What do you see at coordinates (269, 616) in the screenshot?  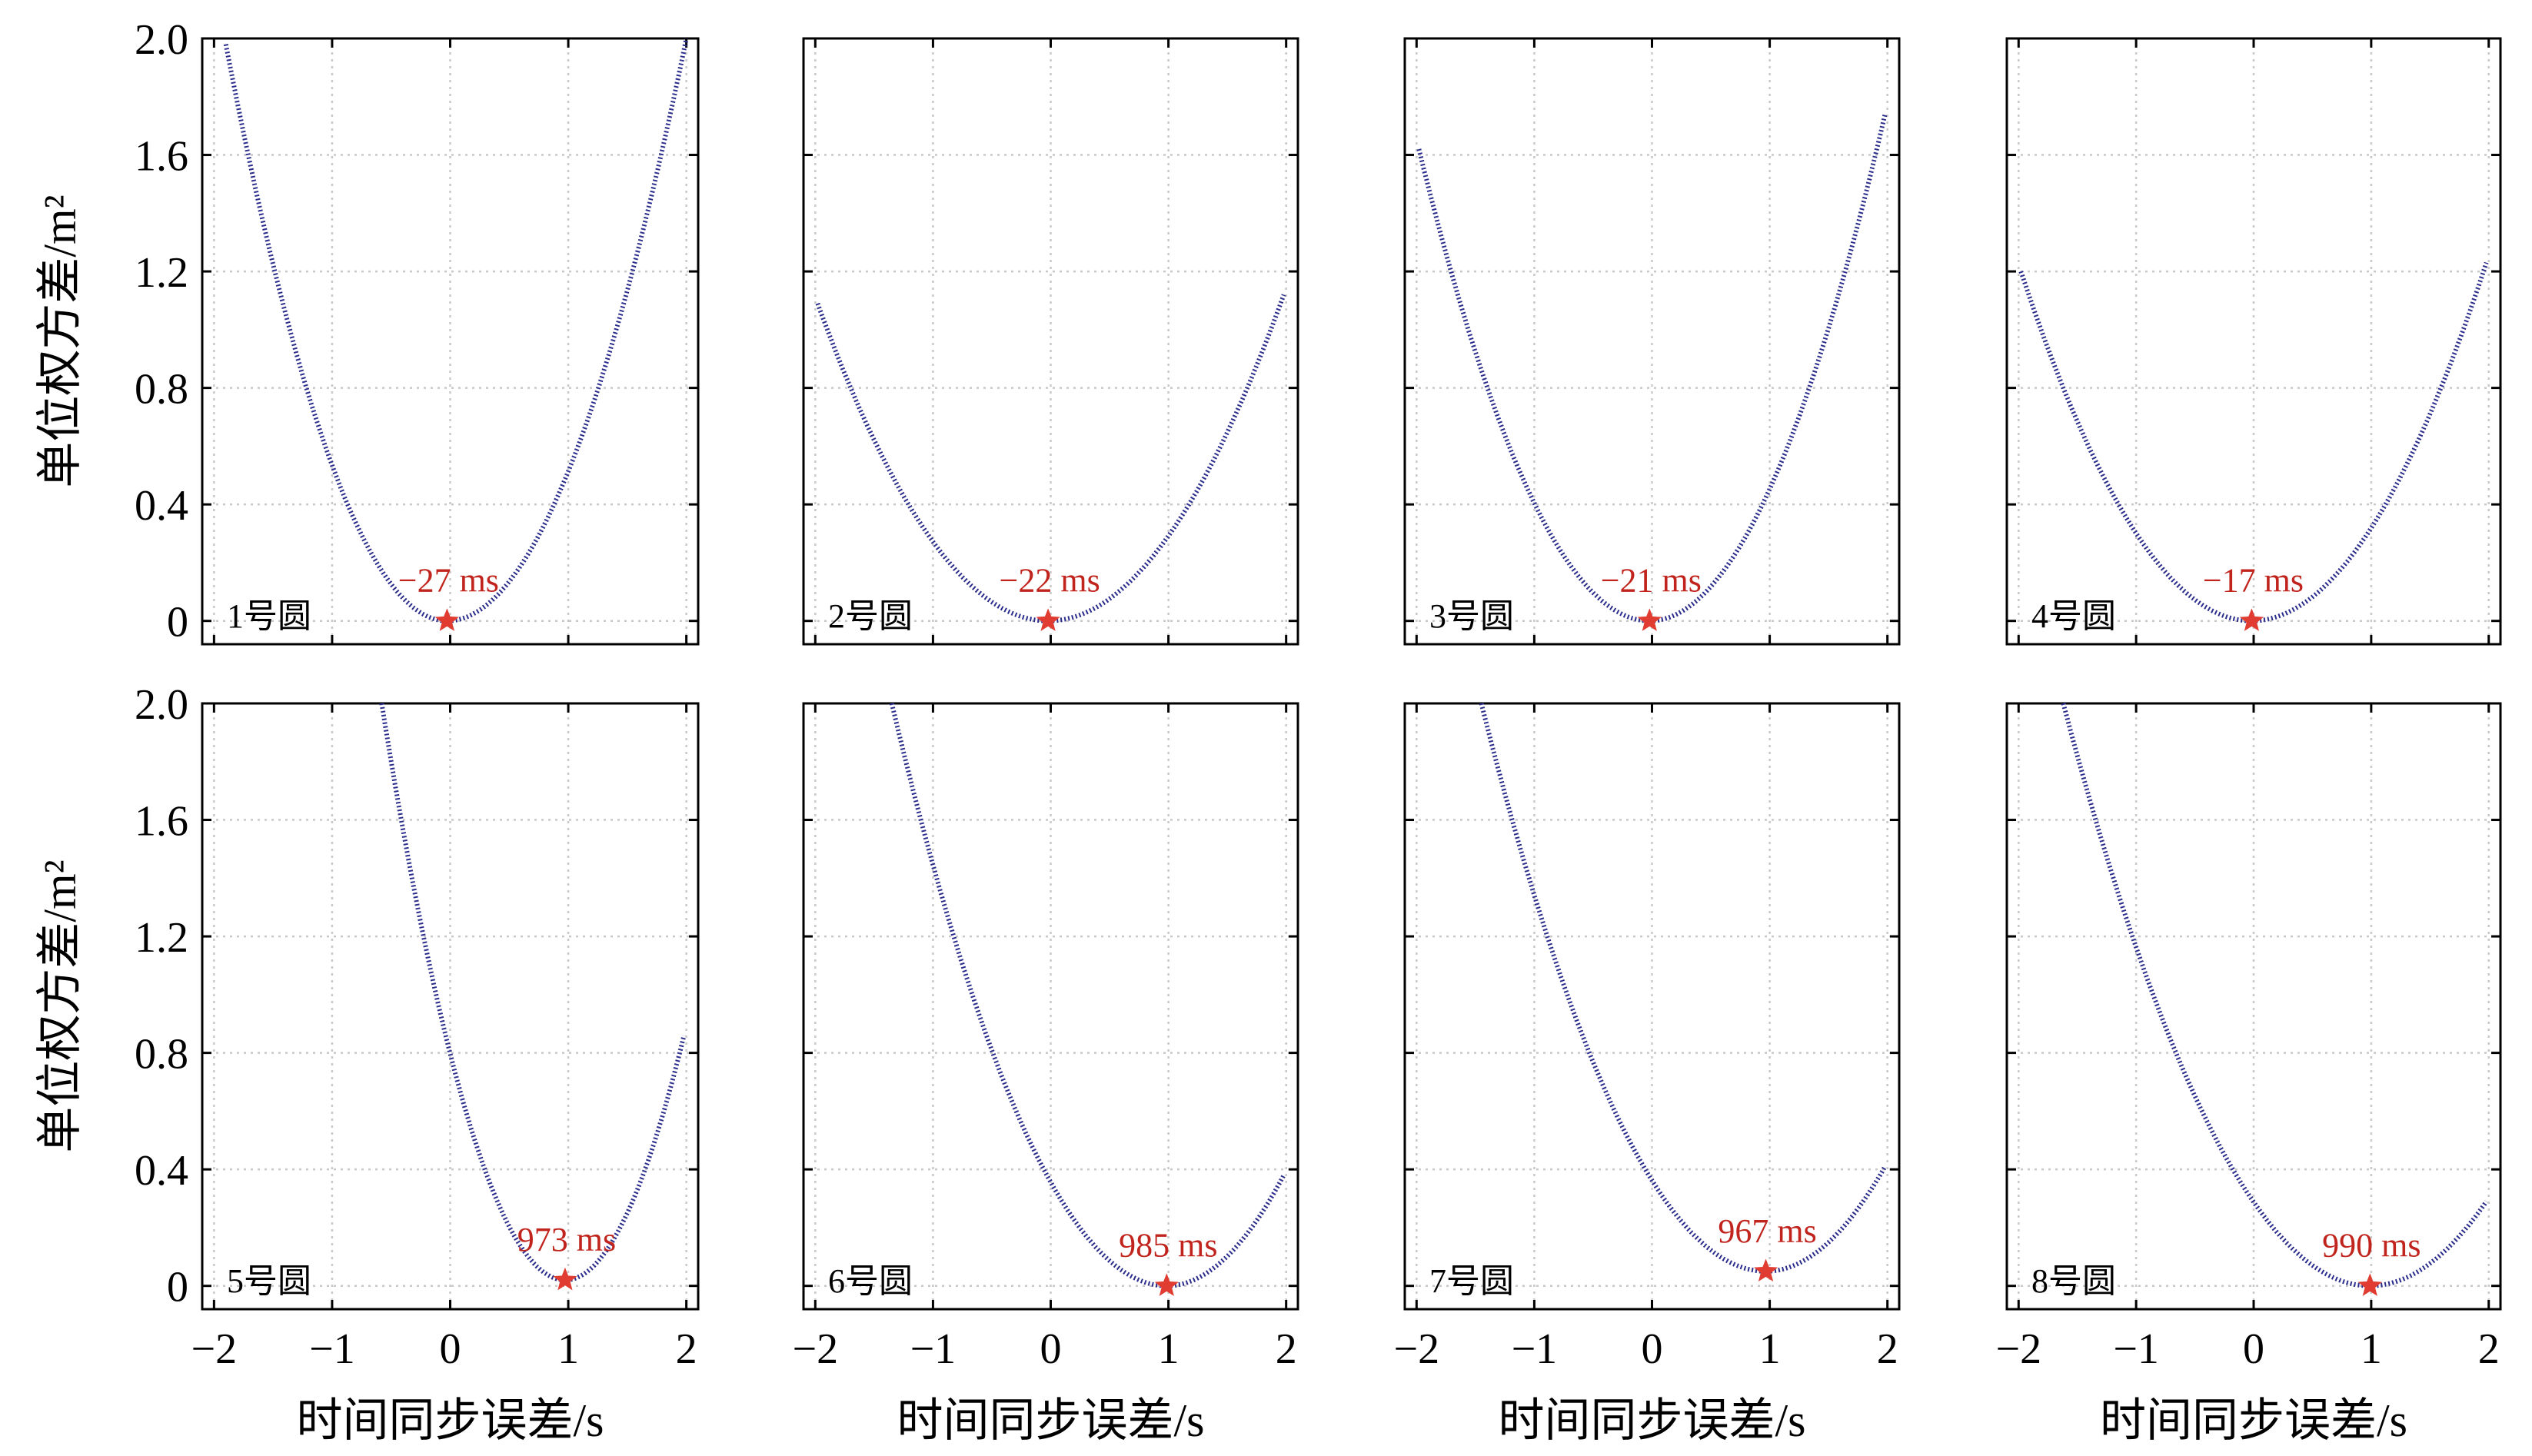 I see `panel-label: 1号圆` at bounding box center [269, 616].